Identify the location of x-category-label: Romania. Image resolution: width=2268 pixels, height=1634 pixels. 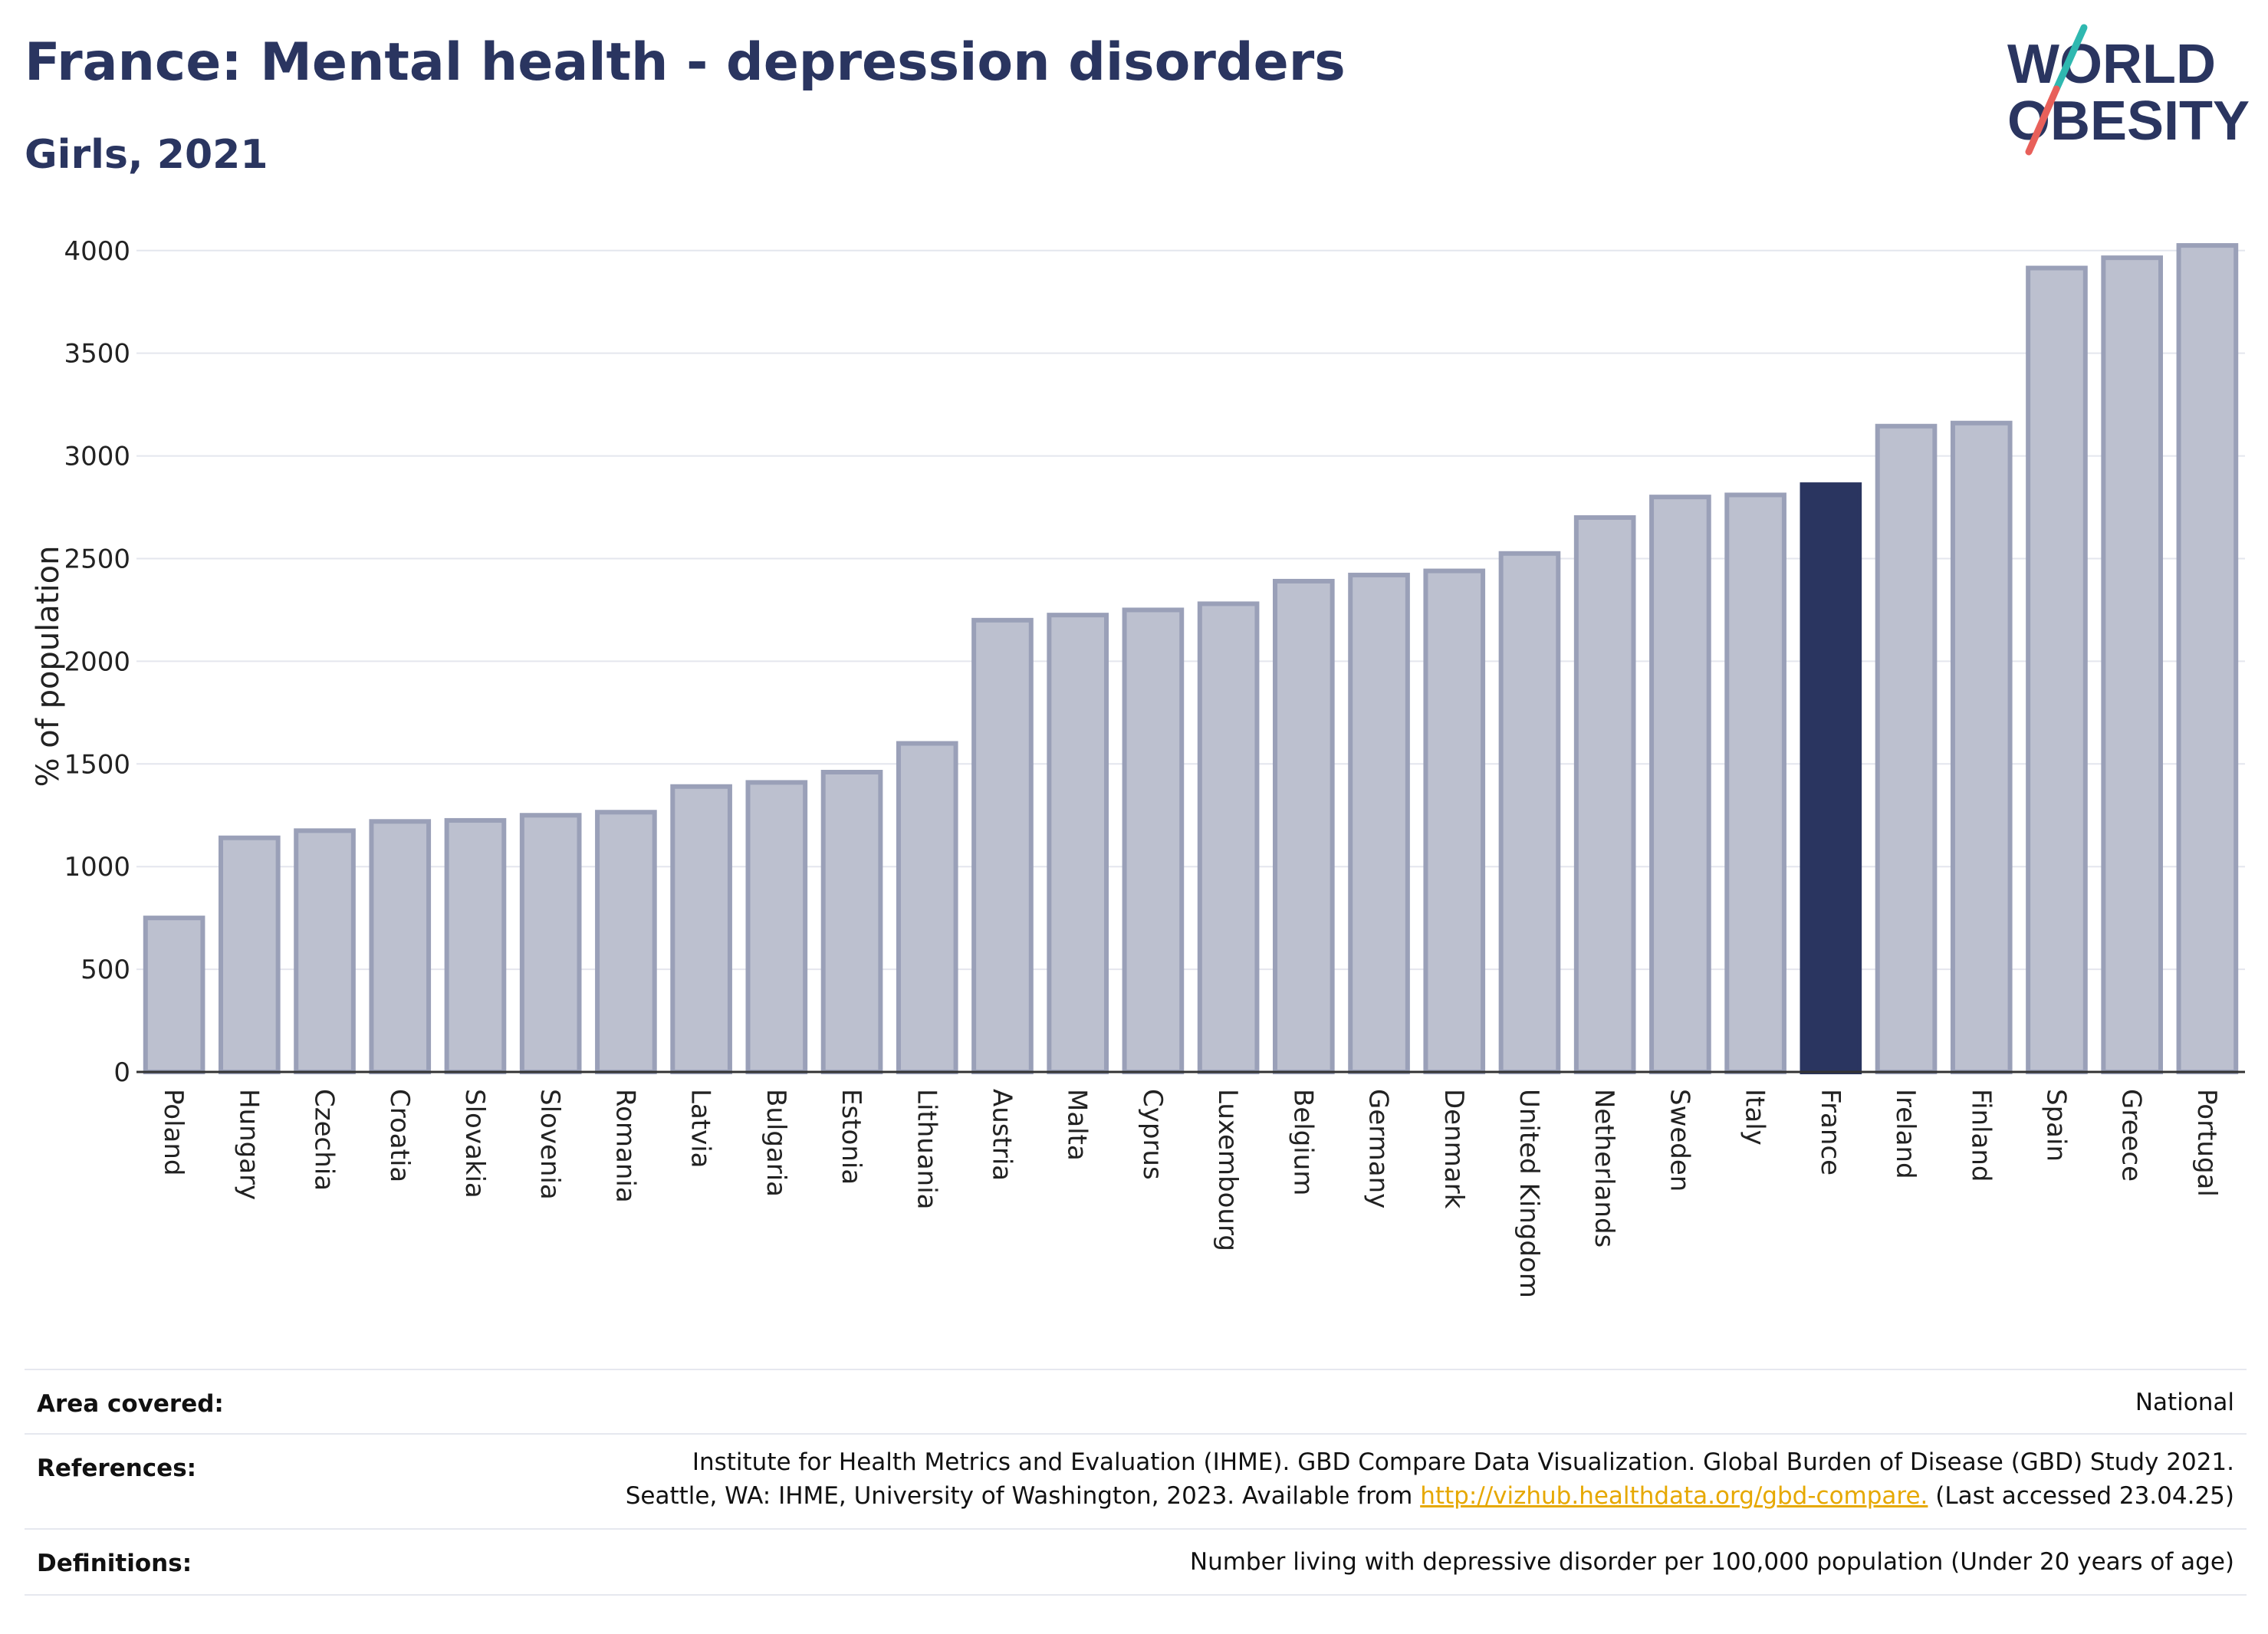
(625, 1146).